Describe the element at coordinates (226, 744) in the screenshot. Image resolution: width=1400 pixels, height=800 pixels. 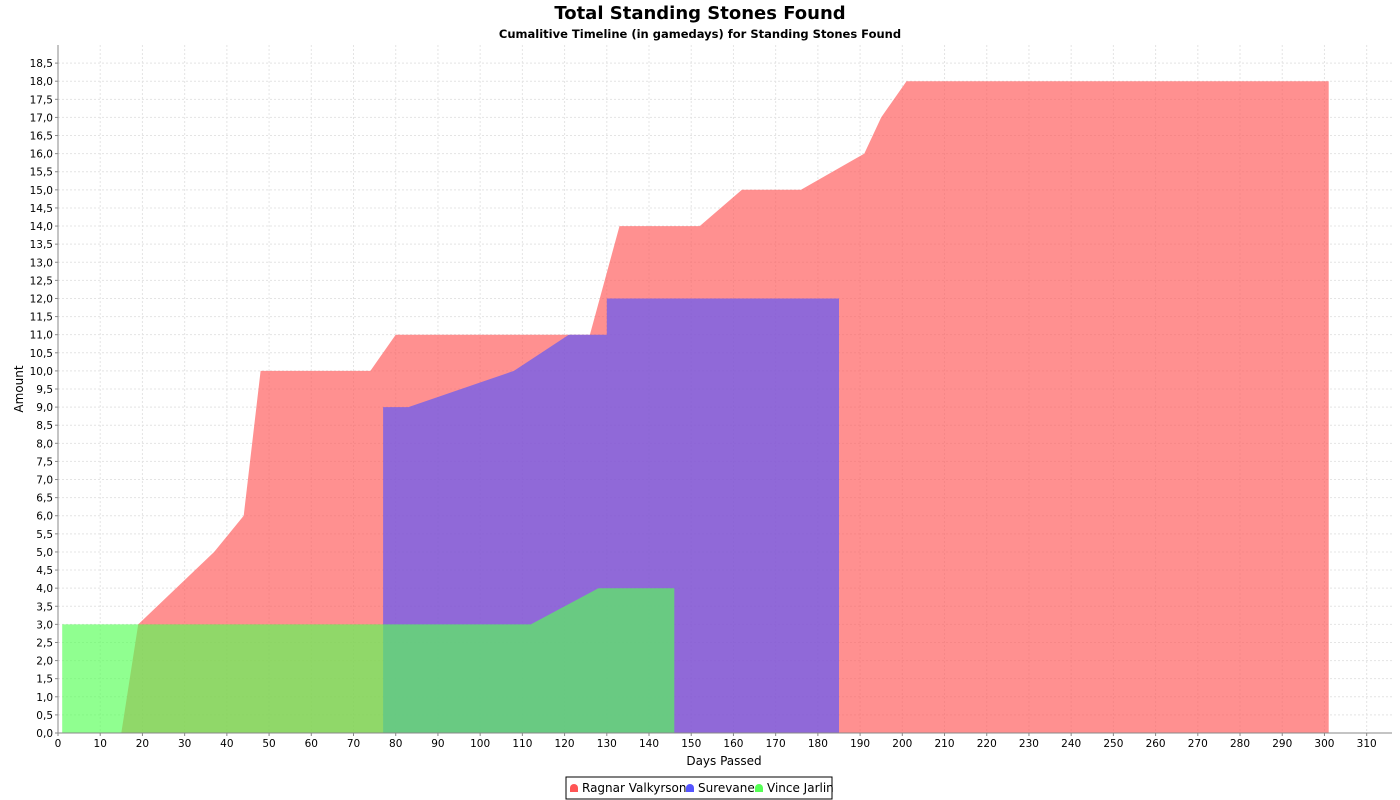
I see `x-tick-label: 40` at that location.